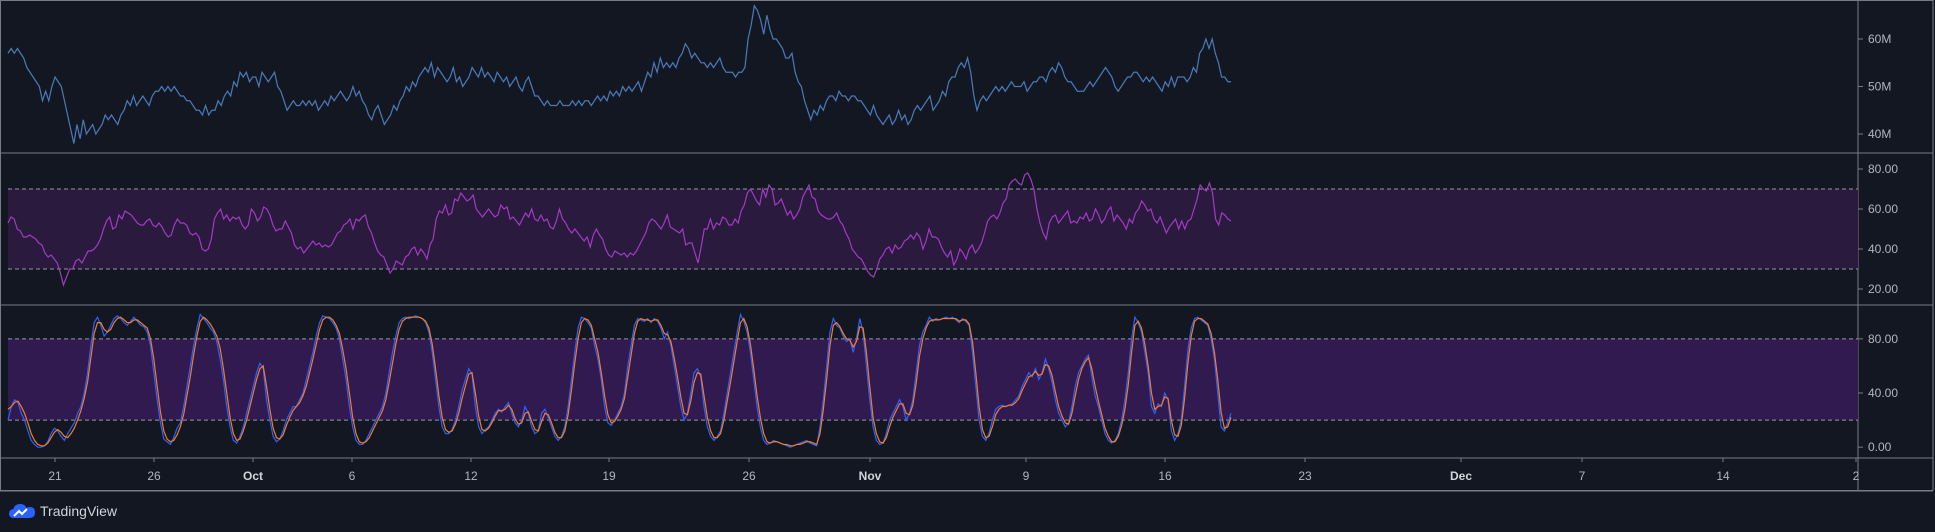 This screenshot has height=532, width=1935. I want to click on stochastic-y-tick-label: 0.00, so click(1880, 447).